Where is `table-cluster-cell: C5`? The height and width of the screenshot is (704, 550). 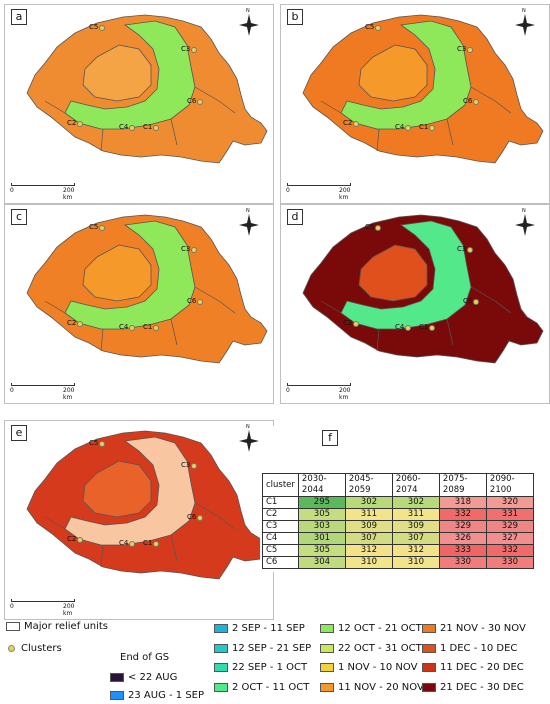
table-cluster-cell: C5 is located at coordinates (280, 550).